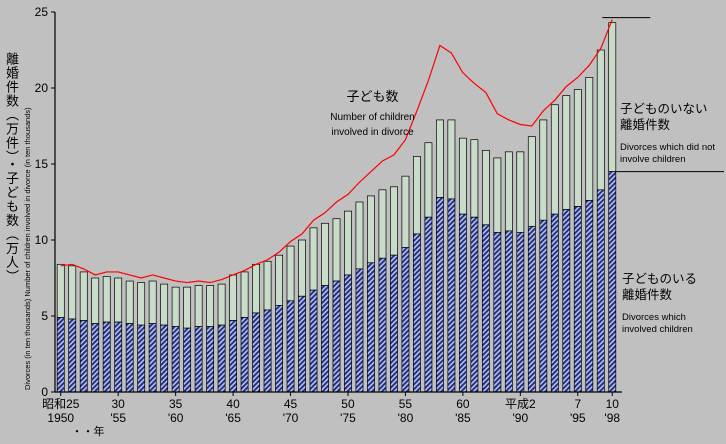 Image resolution: width=726 pixels, height=444 pixels. I want to click on x-tick-label-era: 55, so click(406, 404).